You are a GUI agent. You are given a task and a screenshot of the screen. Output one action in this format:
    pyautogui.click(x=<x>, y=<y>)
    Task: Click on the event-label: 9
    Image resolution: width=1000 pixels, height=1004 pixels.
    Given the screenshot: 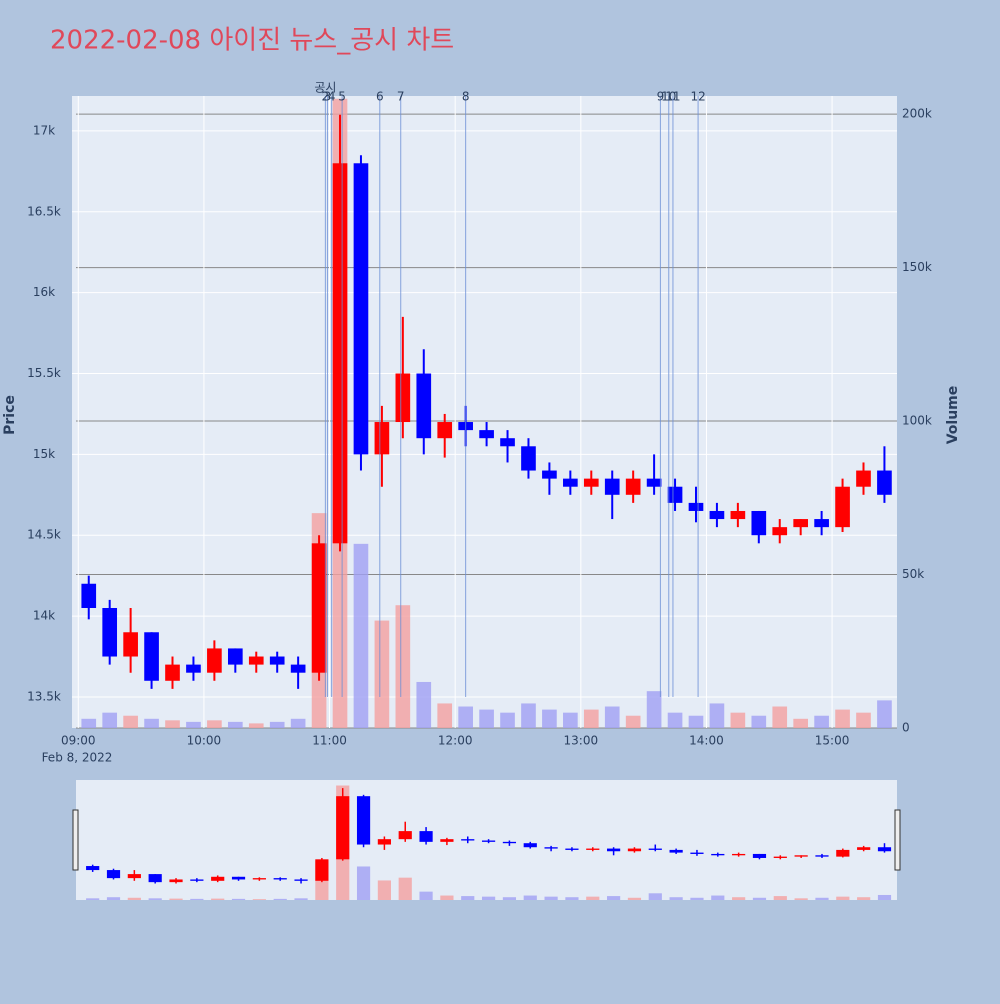 What is the action you would take?
    pyautogui.click(x=661, y=97)
    